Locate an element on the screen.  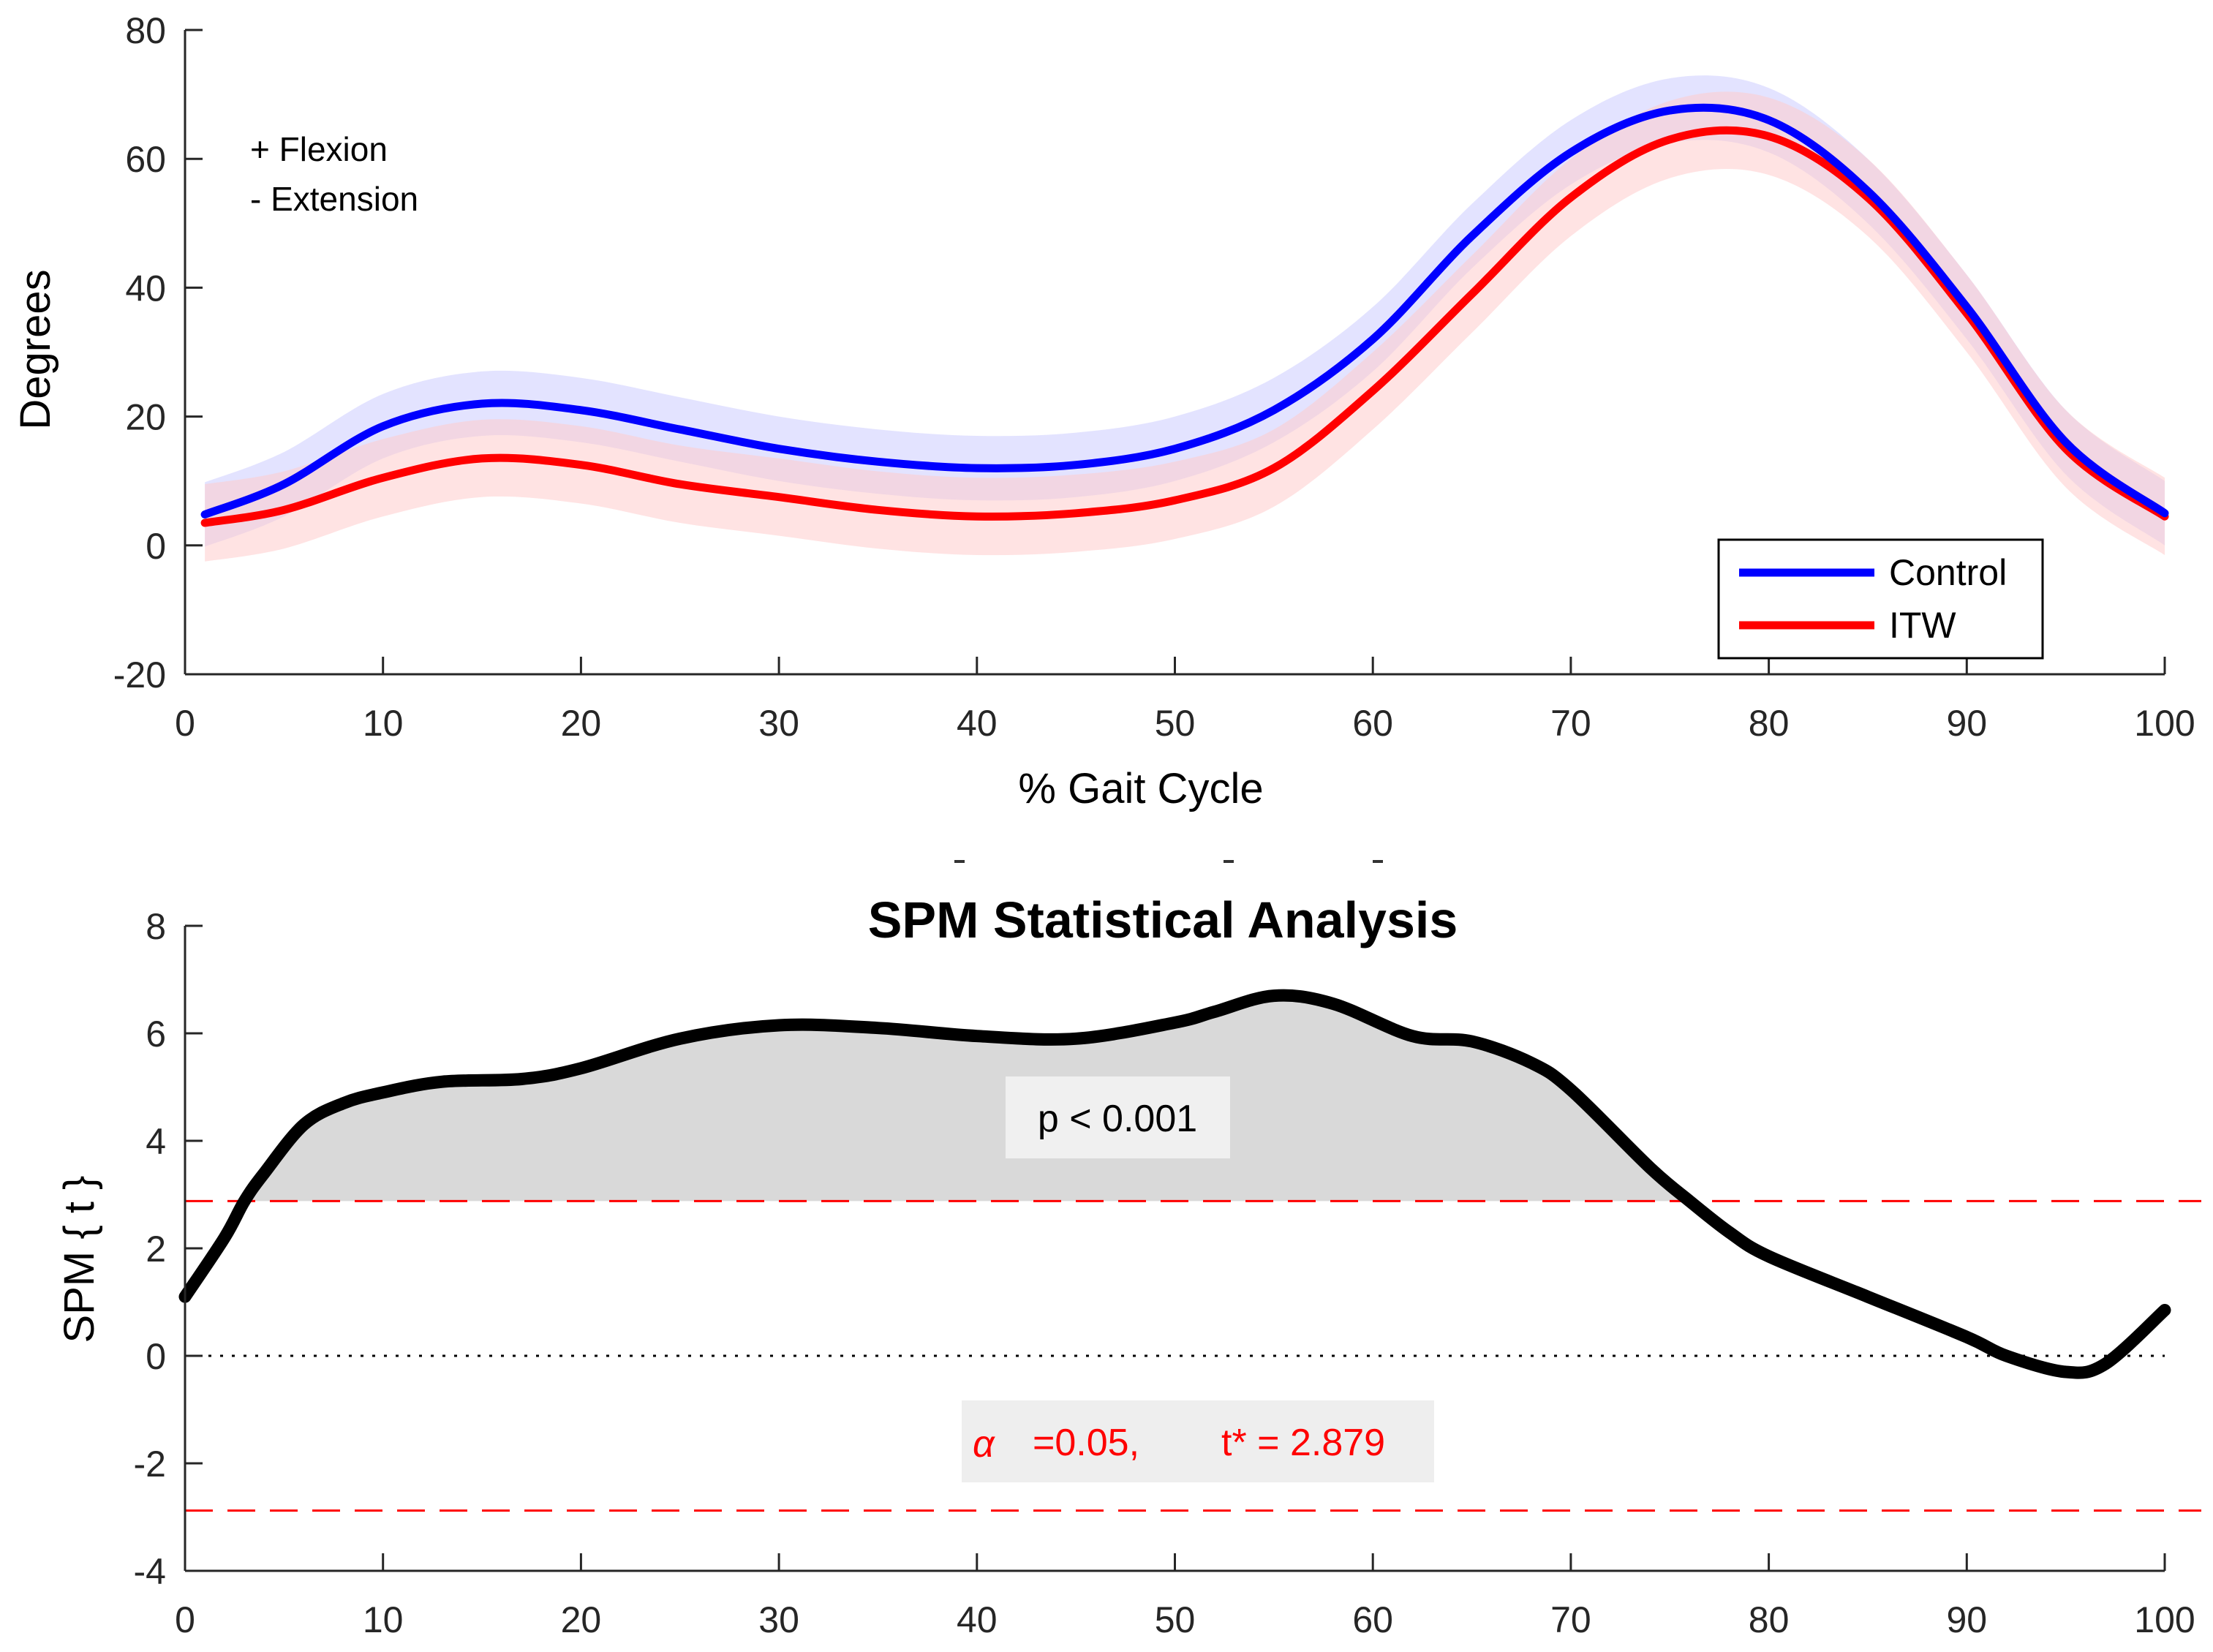
cluster-fill is located at coordinates (967, 1098).